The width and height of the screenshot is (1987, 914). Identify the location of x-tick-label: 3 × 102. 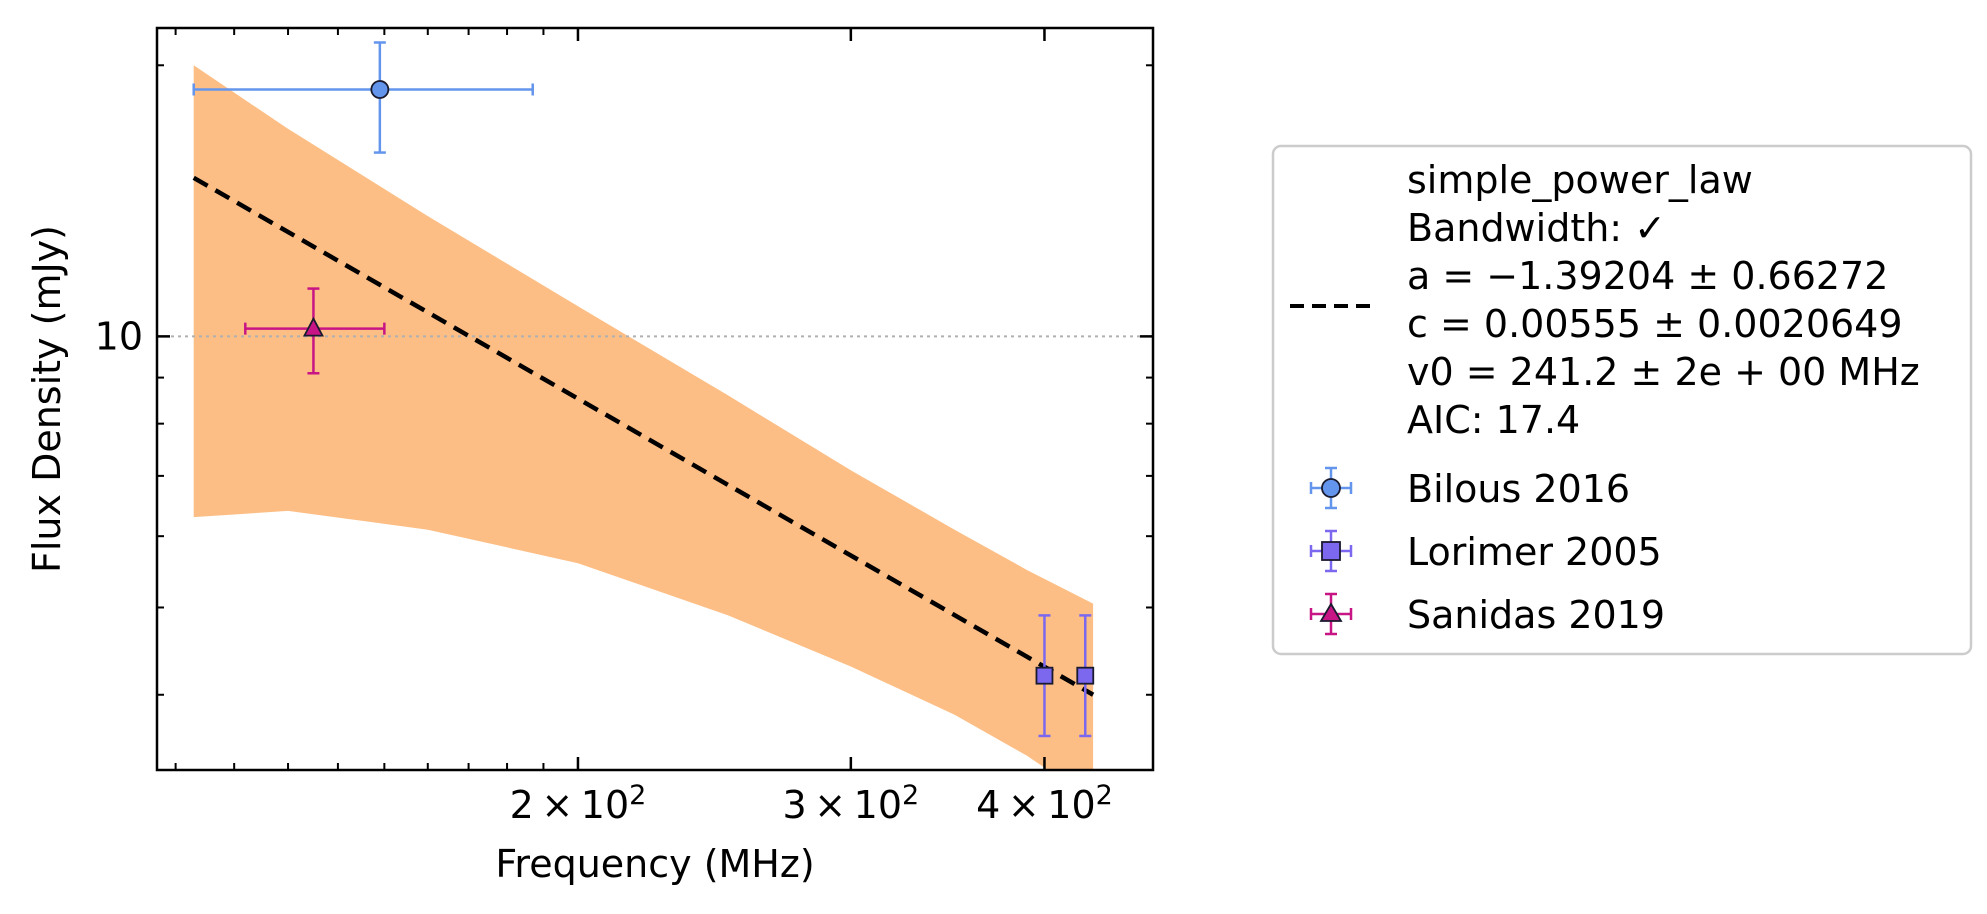
(850, 803).